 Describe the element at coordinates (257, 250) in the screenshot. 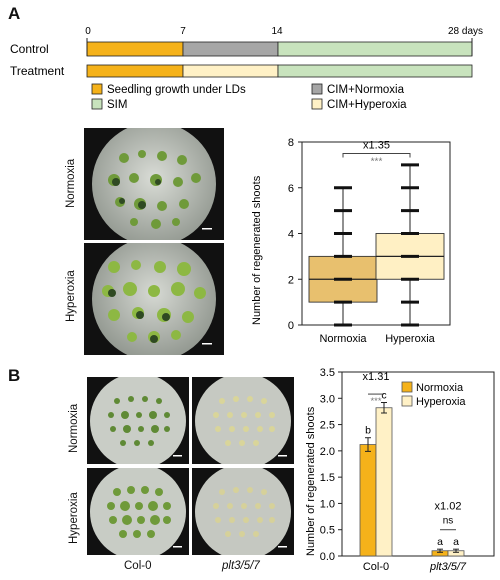

I see `box-y-axis-label: Number of regenerated shoots` at that location.